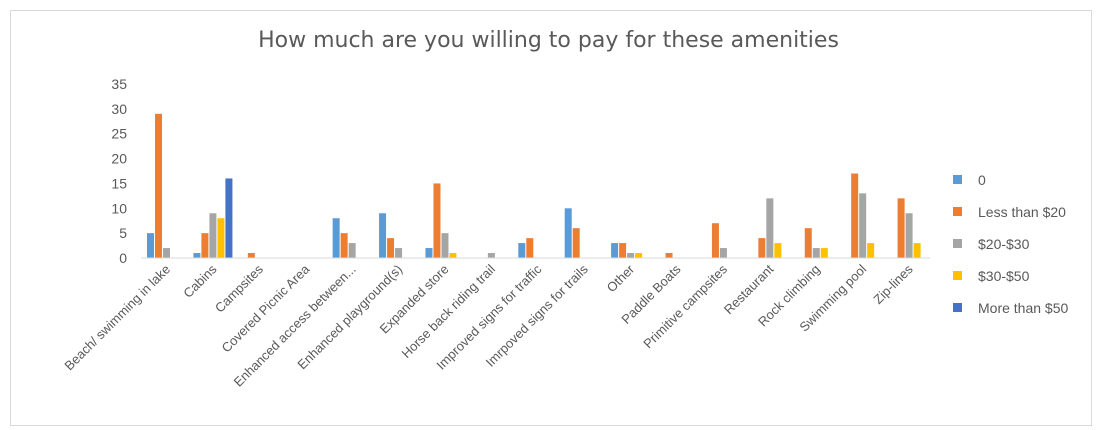  I want to click on y-tick-label: 30, so click(119, 109).